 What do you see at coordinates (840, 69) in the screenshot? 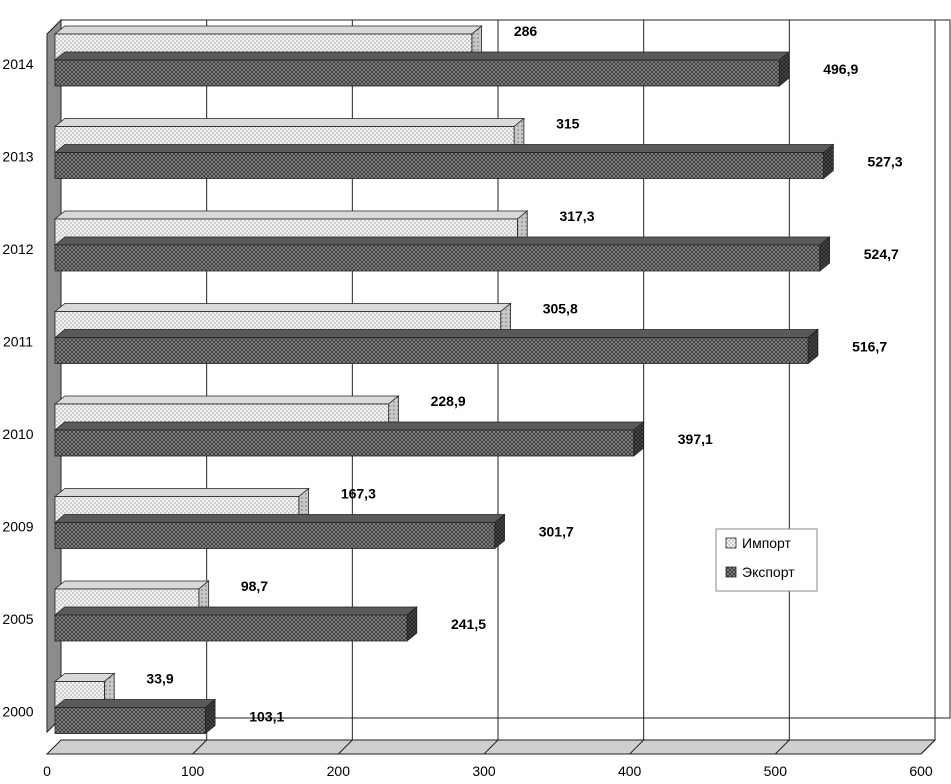
I see `export-data-label: 496,9` at bounding box center [840, 69].